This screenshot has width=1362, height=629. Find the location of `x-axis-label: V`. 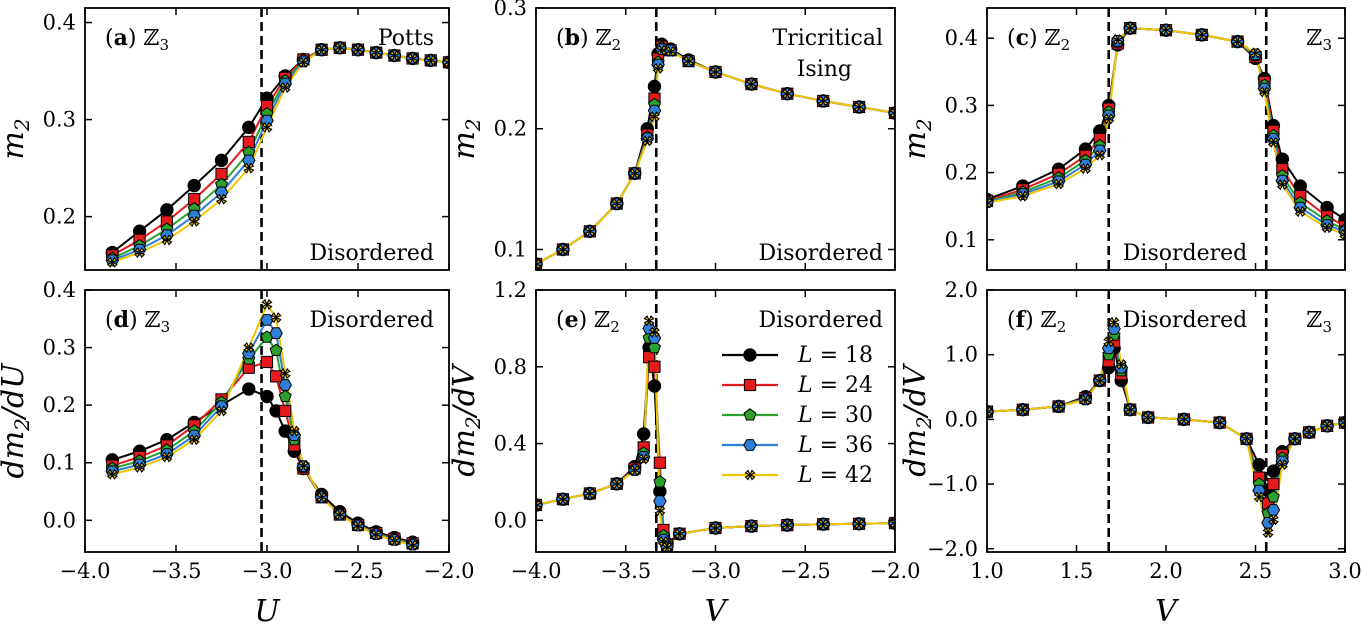

x-axis-label: V is located at coordinates (717, 611).